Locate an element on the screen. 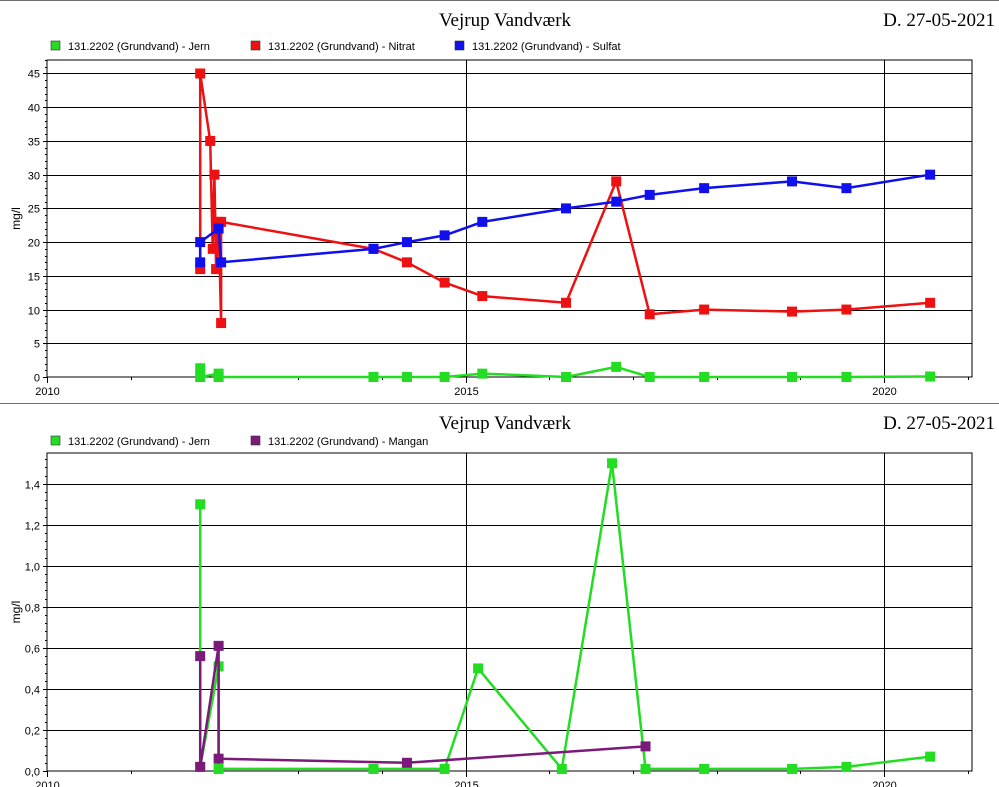  y-tick-label: 0,8 is located at coordinates (32, 609).